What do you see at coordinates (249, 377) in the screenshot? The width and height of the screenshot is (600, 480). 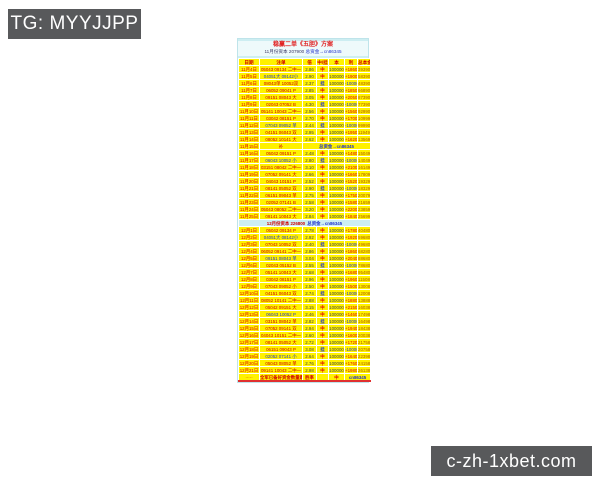 I see `table-cell: ·····` at bounding box center [249, 377].